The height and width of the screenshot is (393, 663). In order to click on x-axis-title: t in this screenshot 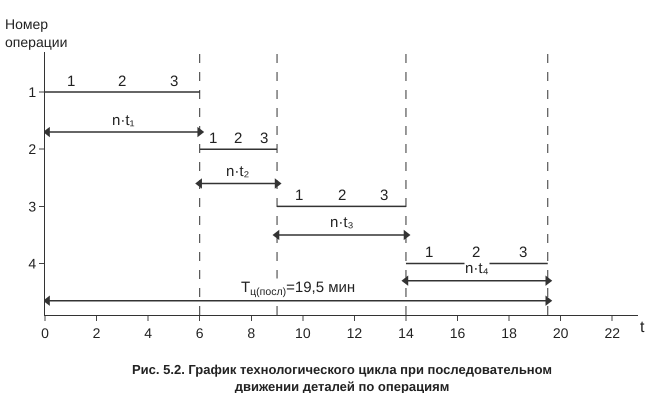, I will do `click(642, 327)`.